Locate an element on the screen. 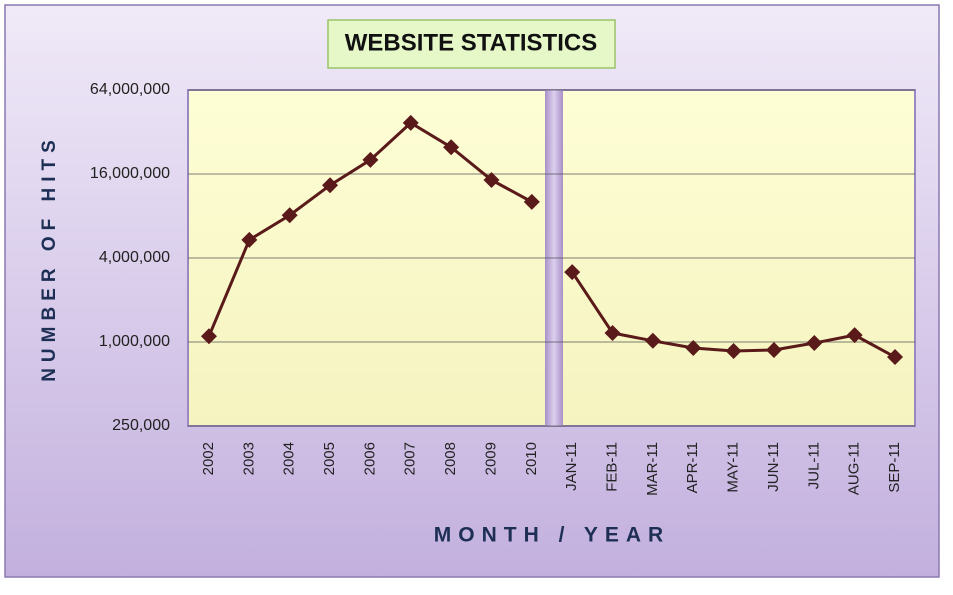 The height and width of the screenshot is (595, 953). x-tick-label: JUN-11 is located at coordinates (773, 467).